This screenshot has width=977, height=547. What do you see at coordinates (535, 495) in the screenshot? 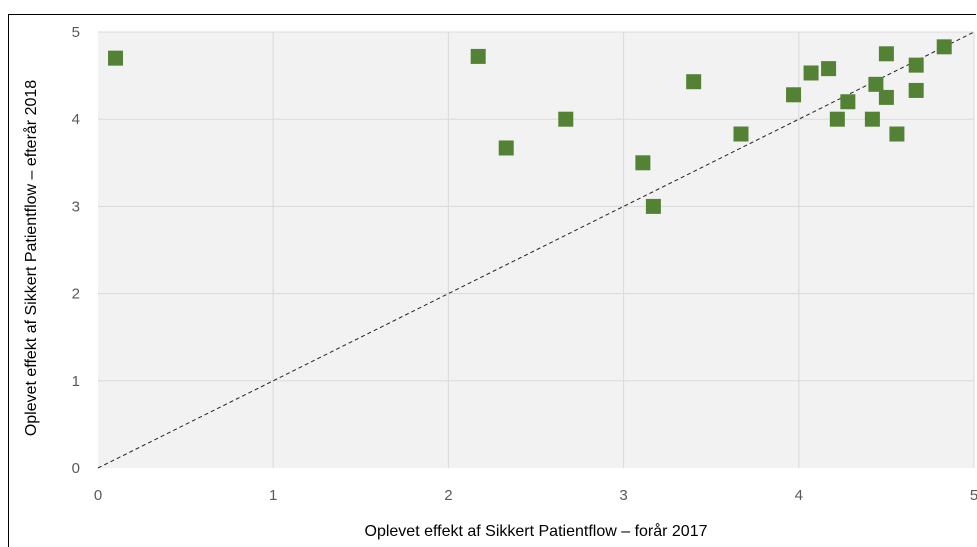
I see `x-axis-ticks: 0 1 2 3 4 5` at bounding box center [535, 495].